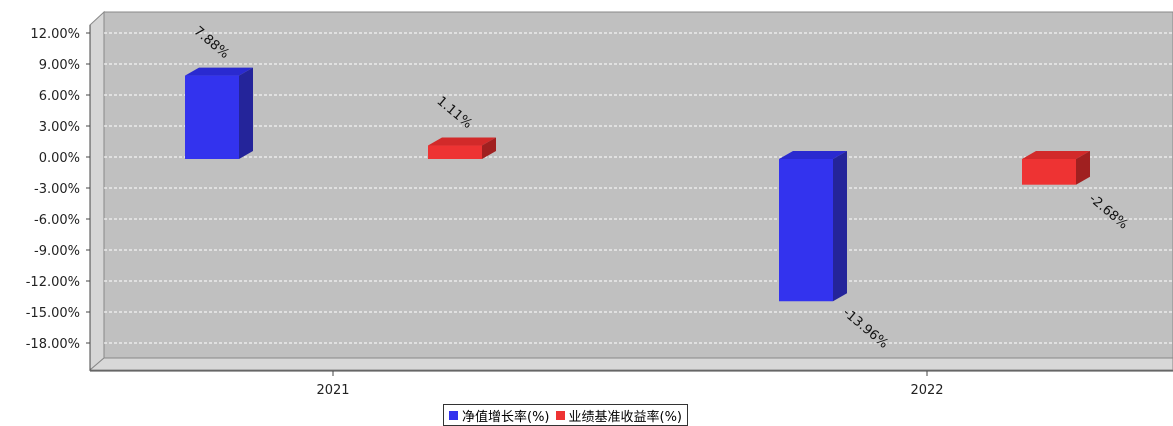 Image resolution: width=1173 pixels, height=426 pixels. Describe the element at coordinates (926, 390) in the screenshot. I see `x-tick-label: 2022` at that location.